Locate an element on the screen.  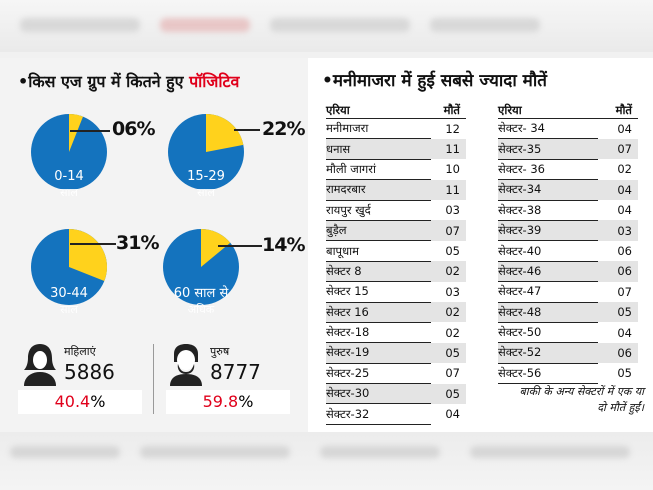
table-row: सेक्टर- 34 04 is located at coordinates (568, 129).